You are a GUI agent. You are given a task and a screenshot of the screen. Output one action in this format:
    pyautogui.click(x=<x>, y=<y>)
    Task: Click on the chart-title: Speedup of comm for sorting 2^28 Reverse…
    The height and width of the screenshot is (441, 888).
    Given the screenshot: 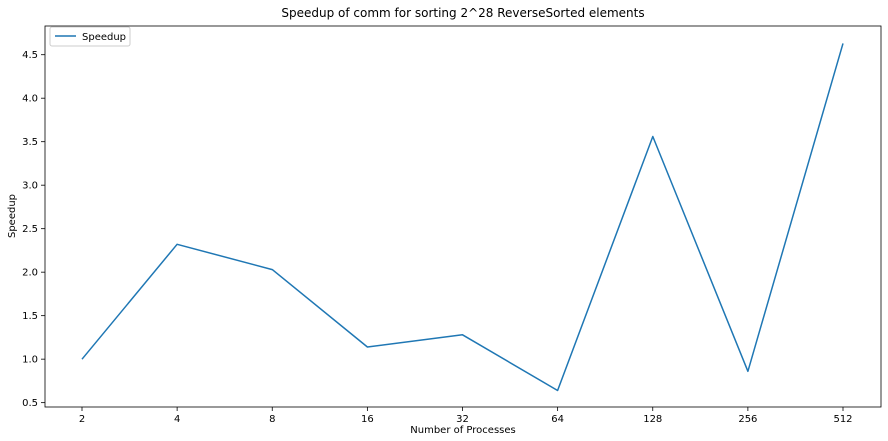 What is the action you would take?
    pyautogui.click(x=462, y=13)
    